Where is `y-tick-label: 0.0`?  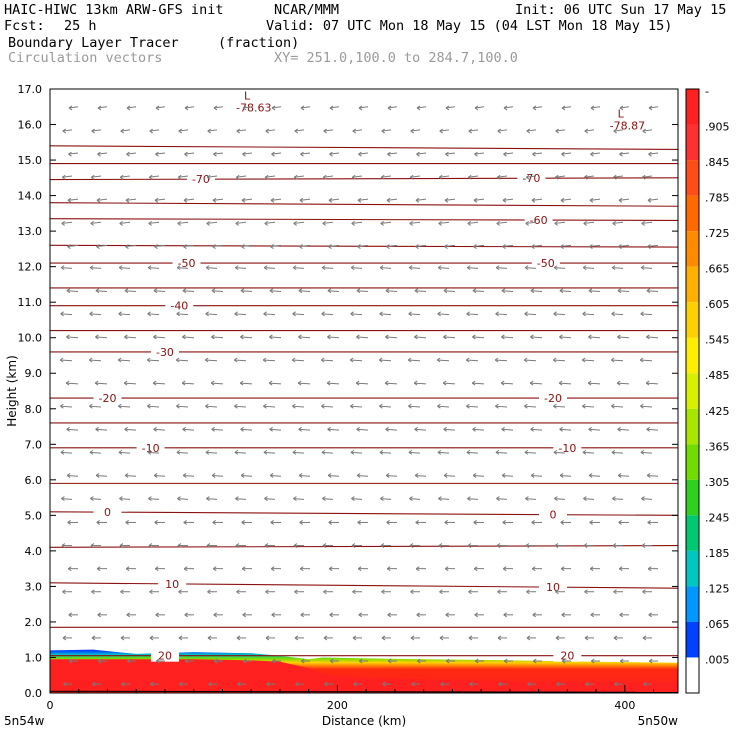
y-tick-label: 0.0 is located at coordinates (34, 693).